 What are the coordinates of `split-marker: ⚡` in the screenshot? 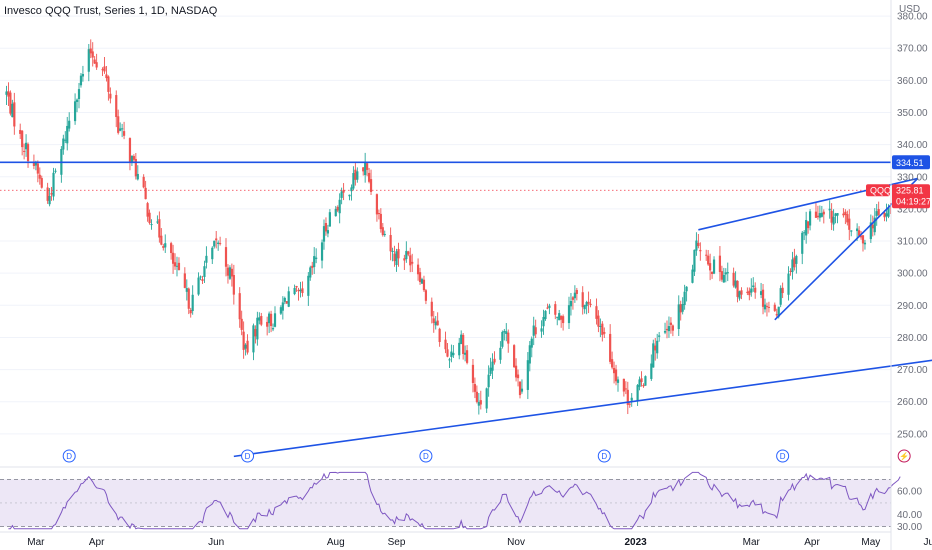 It's located at (904, 456).